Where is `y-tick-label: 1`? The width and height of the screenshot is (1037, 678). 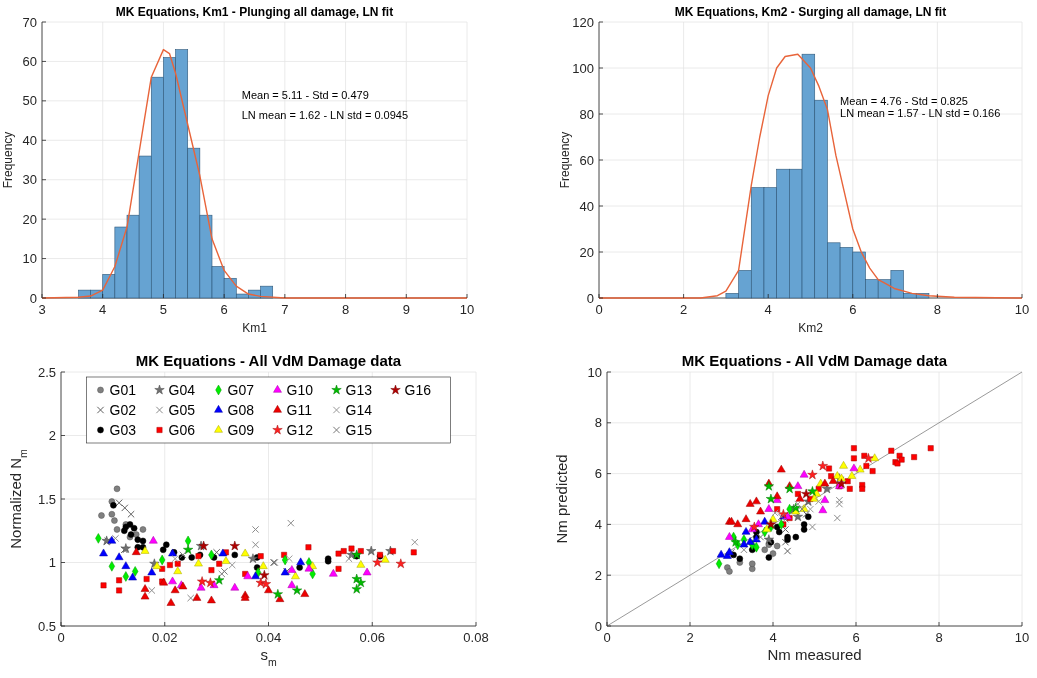
y-tick-label: 1 is located at coordinates (52, 562).